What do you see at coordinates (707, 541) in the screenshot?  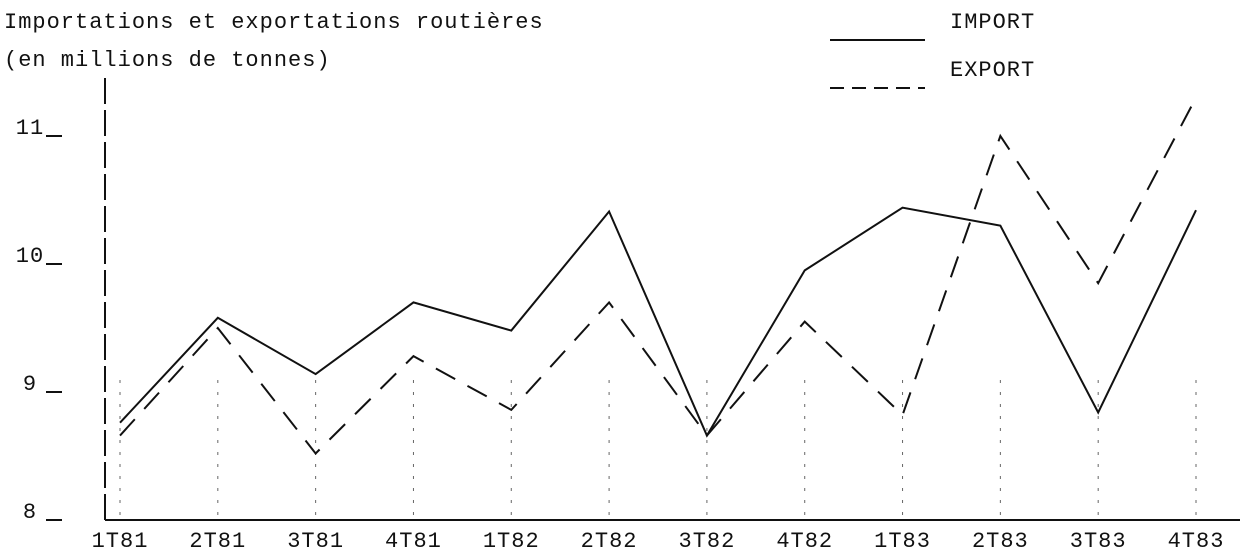 I see `x-tick-label: 3T82` at bounding box center [707, 541].